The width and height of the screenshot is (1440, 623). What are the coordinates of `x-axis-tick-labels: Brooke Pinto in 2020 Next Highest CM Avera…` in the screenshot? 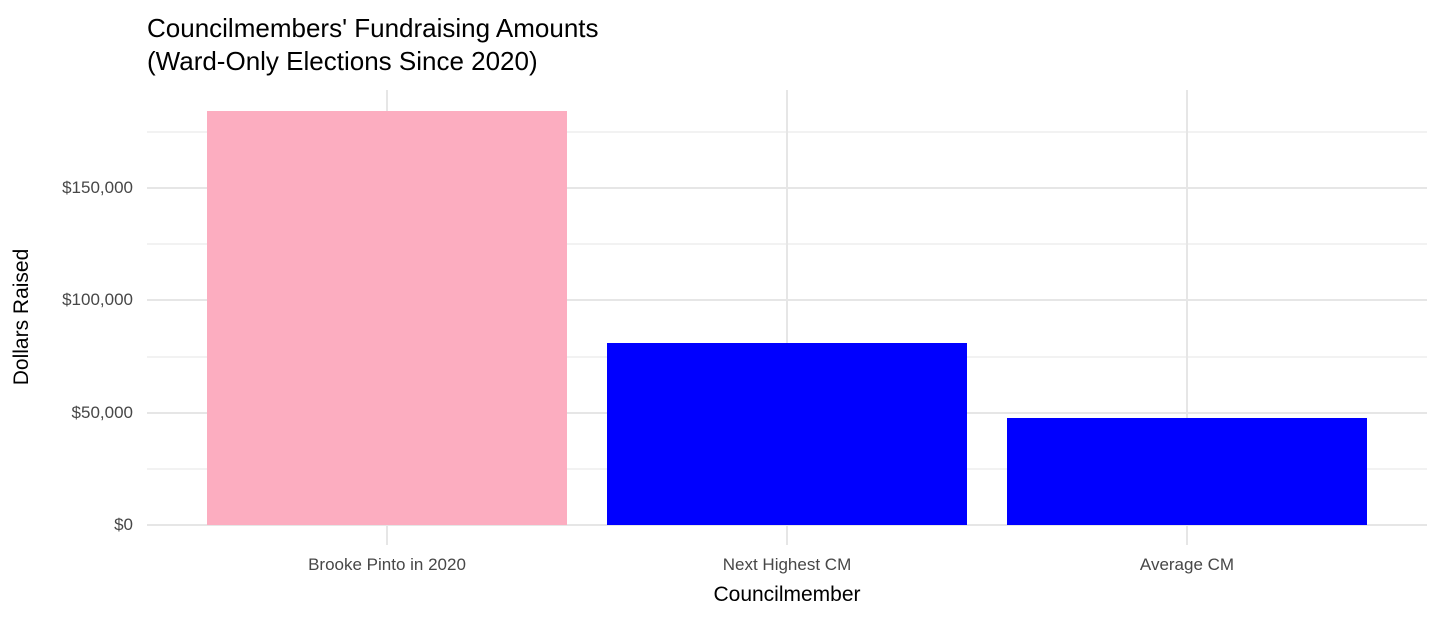 It's located at (787, 566).